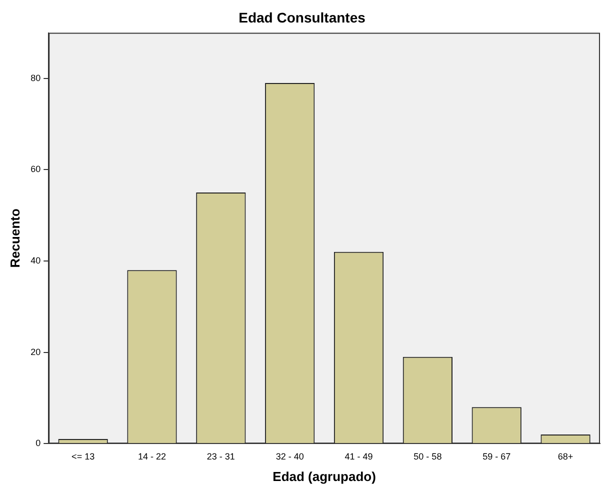 This screenshot has width=606, height=493. Describe the element at coordinates (35, 261) in the screenshot. I see `y-tick-label: 40` at that location.